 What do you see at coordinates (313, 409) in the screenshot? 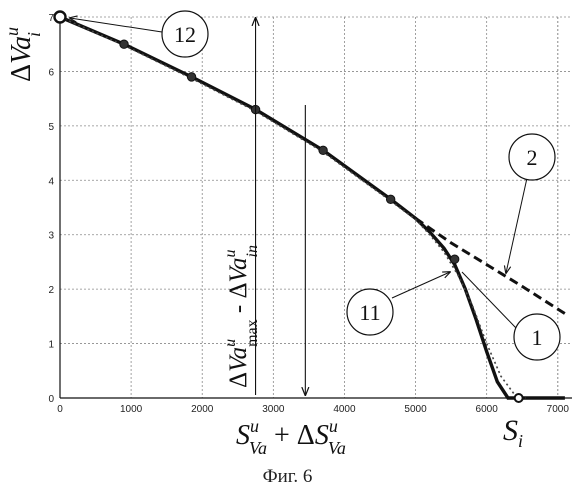
I see `x-tick-labels: 0 1000 2000 3000 4000 5000 6000 7000` at bounding box center [313, 409].